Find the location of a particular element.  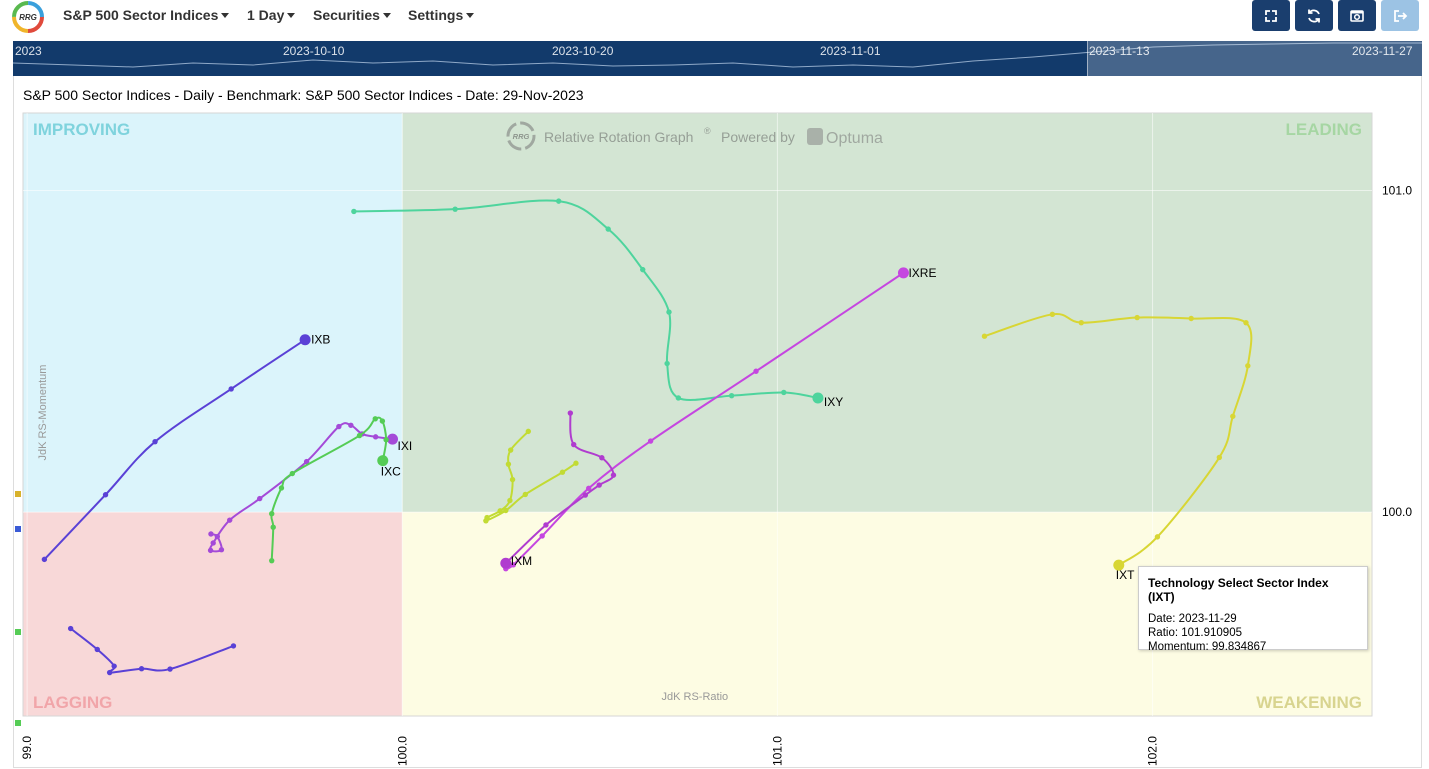

timeline-label: 2023-11-27 is located at coordinates (1382, 51).